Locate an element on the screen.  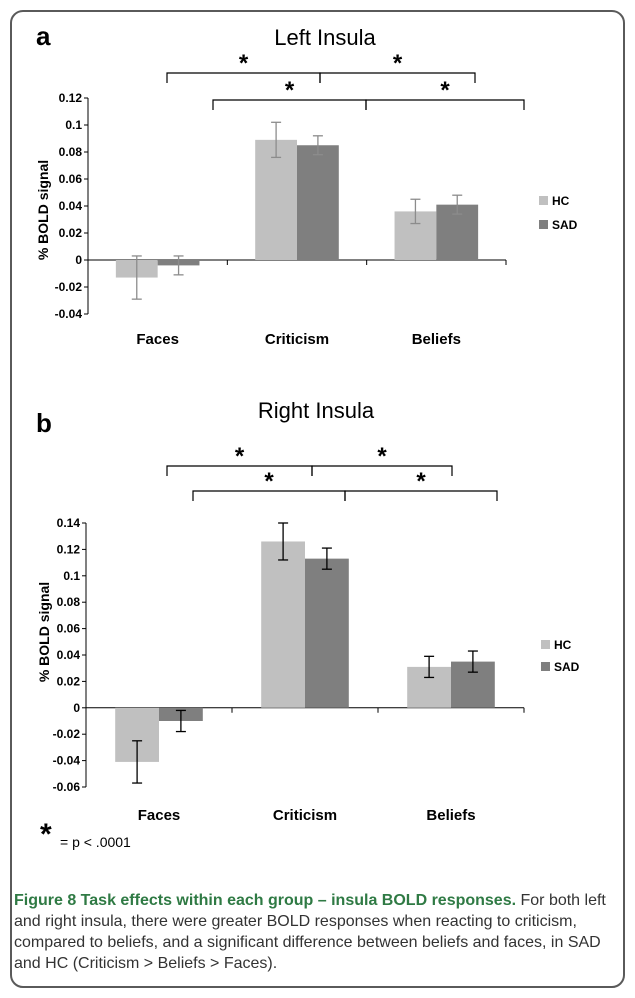
panel-a-ylabel: % BOLD signal is located at coordinates (43, 210).